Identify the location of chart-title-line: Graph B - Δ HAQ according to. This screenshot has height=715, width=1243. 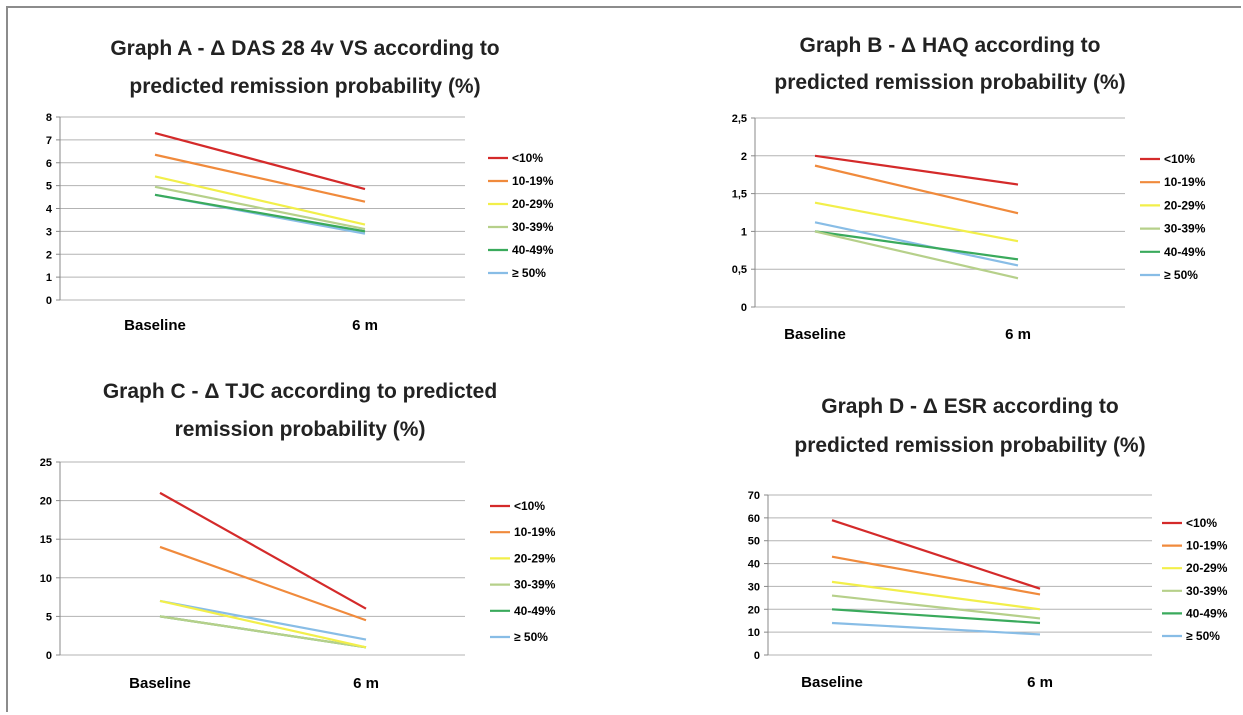
(950, 45).